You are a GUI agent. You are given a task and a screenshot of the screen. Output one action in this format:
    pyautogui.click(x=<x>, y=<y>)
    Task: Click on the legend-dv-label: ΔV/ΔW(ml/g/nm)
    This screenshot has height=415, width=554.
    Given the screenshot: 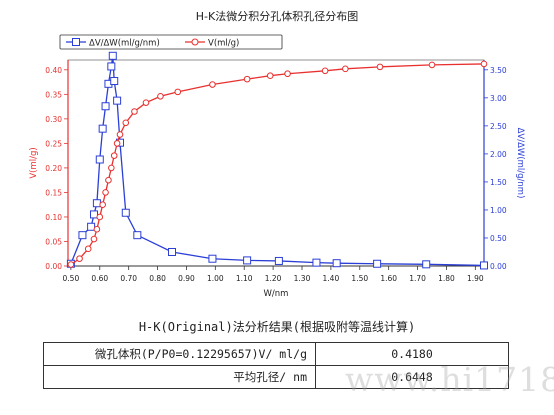 What is the action you would take?
    pyautogui.click(x=124, y=44)
    